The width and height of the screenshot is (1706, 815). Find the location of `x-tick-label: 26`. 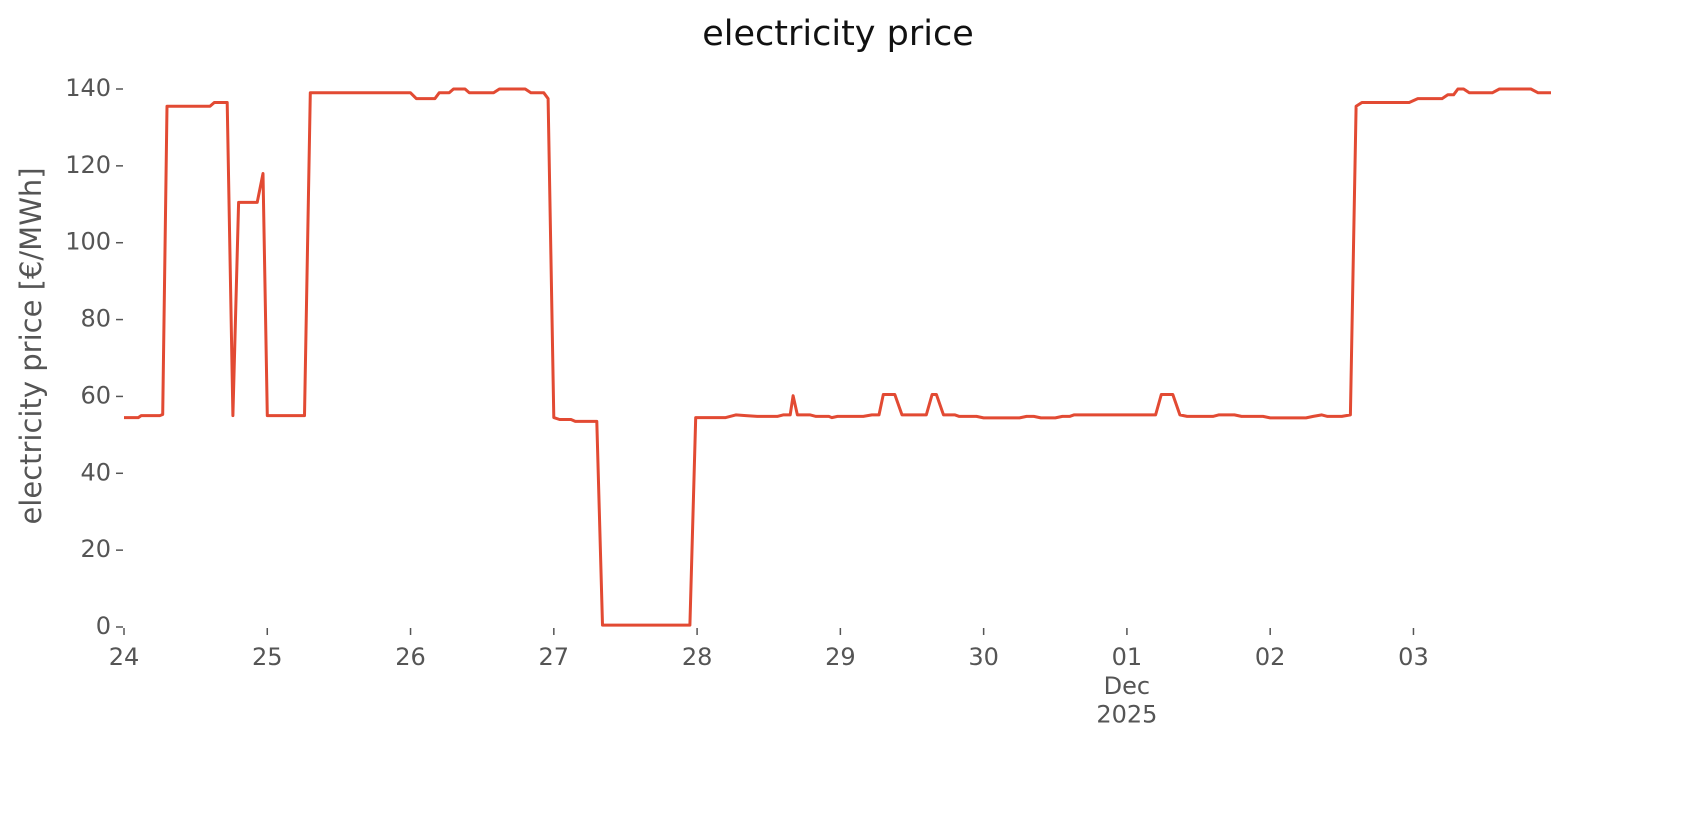

x-tick-label: 26 is located at coordinates (410, 657).